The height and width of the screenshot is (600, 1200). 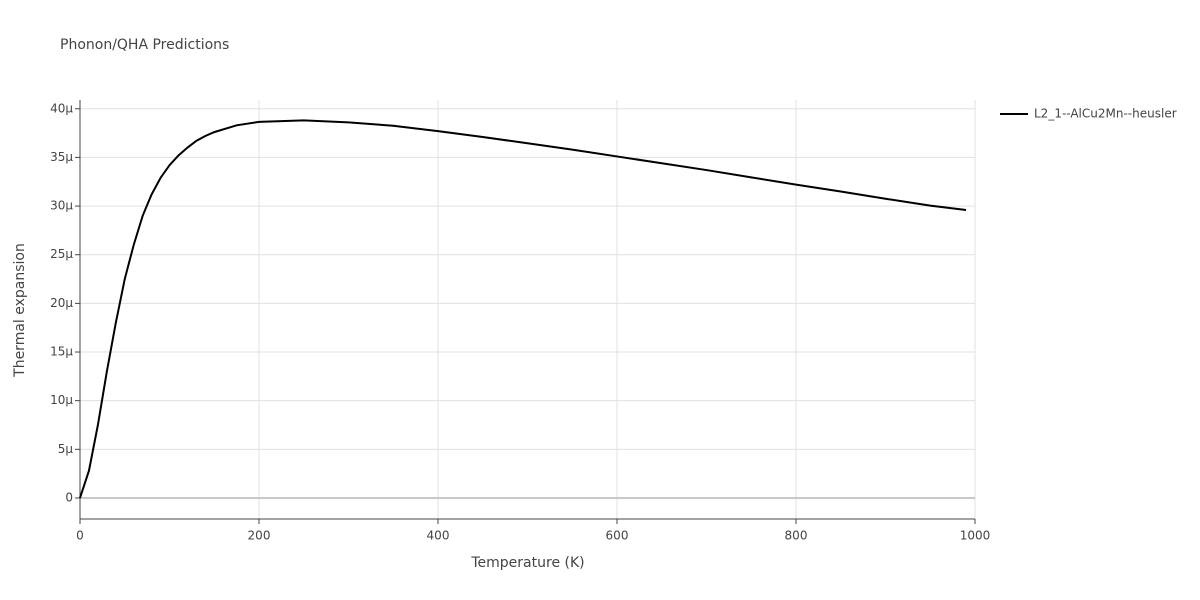 What do you see at coordinates (1105, 114) in the screenshot?
I see `legend-label: L2_1--AlCu2Mn--heusler` at bounding box center [1105, 114].